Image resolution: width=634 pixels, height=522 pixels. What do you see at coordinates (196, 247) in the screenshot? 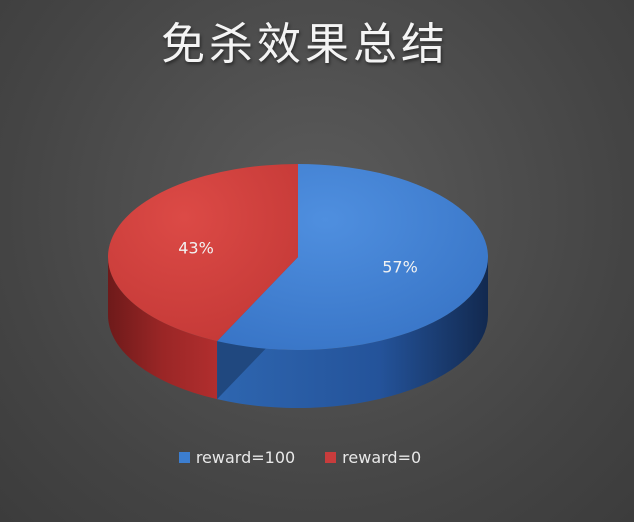
I see `data-label-1: 43%` at bounding box center [196, 247].